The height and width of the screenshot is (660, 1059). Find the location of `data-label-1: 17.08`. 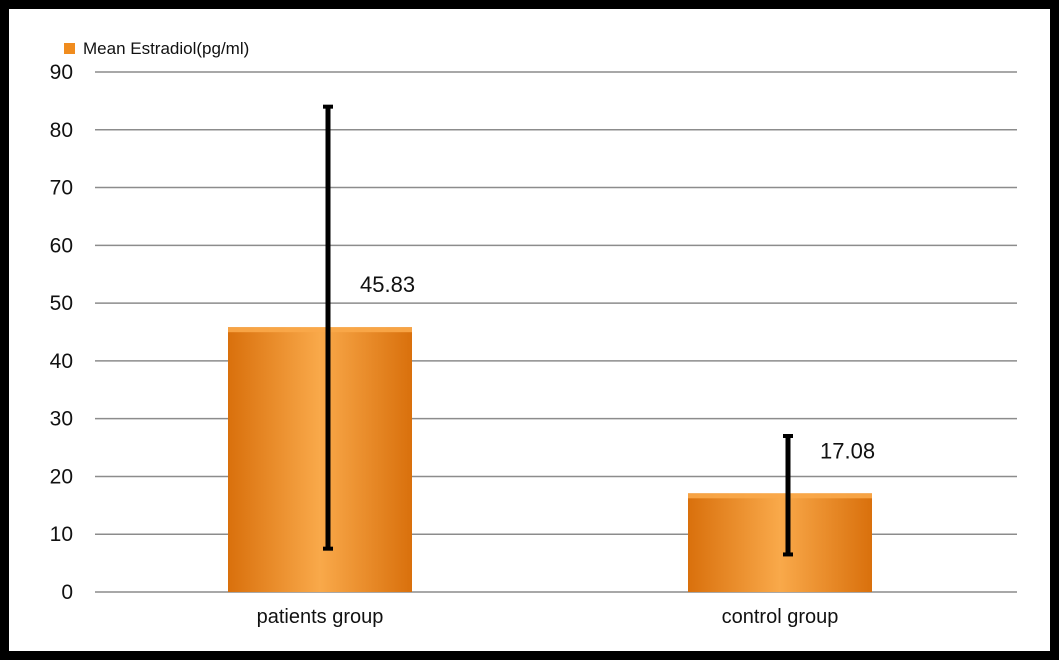

data-label-1: 17.08 is located at coordinates (847, 450).